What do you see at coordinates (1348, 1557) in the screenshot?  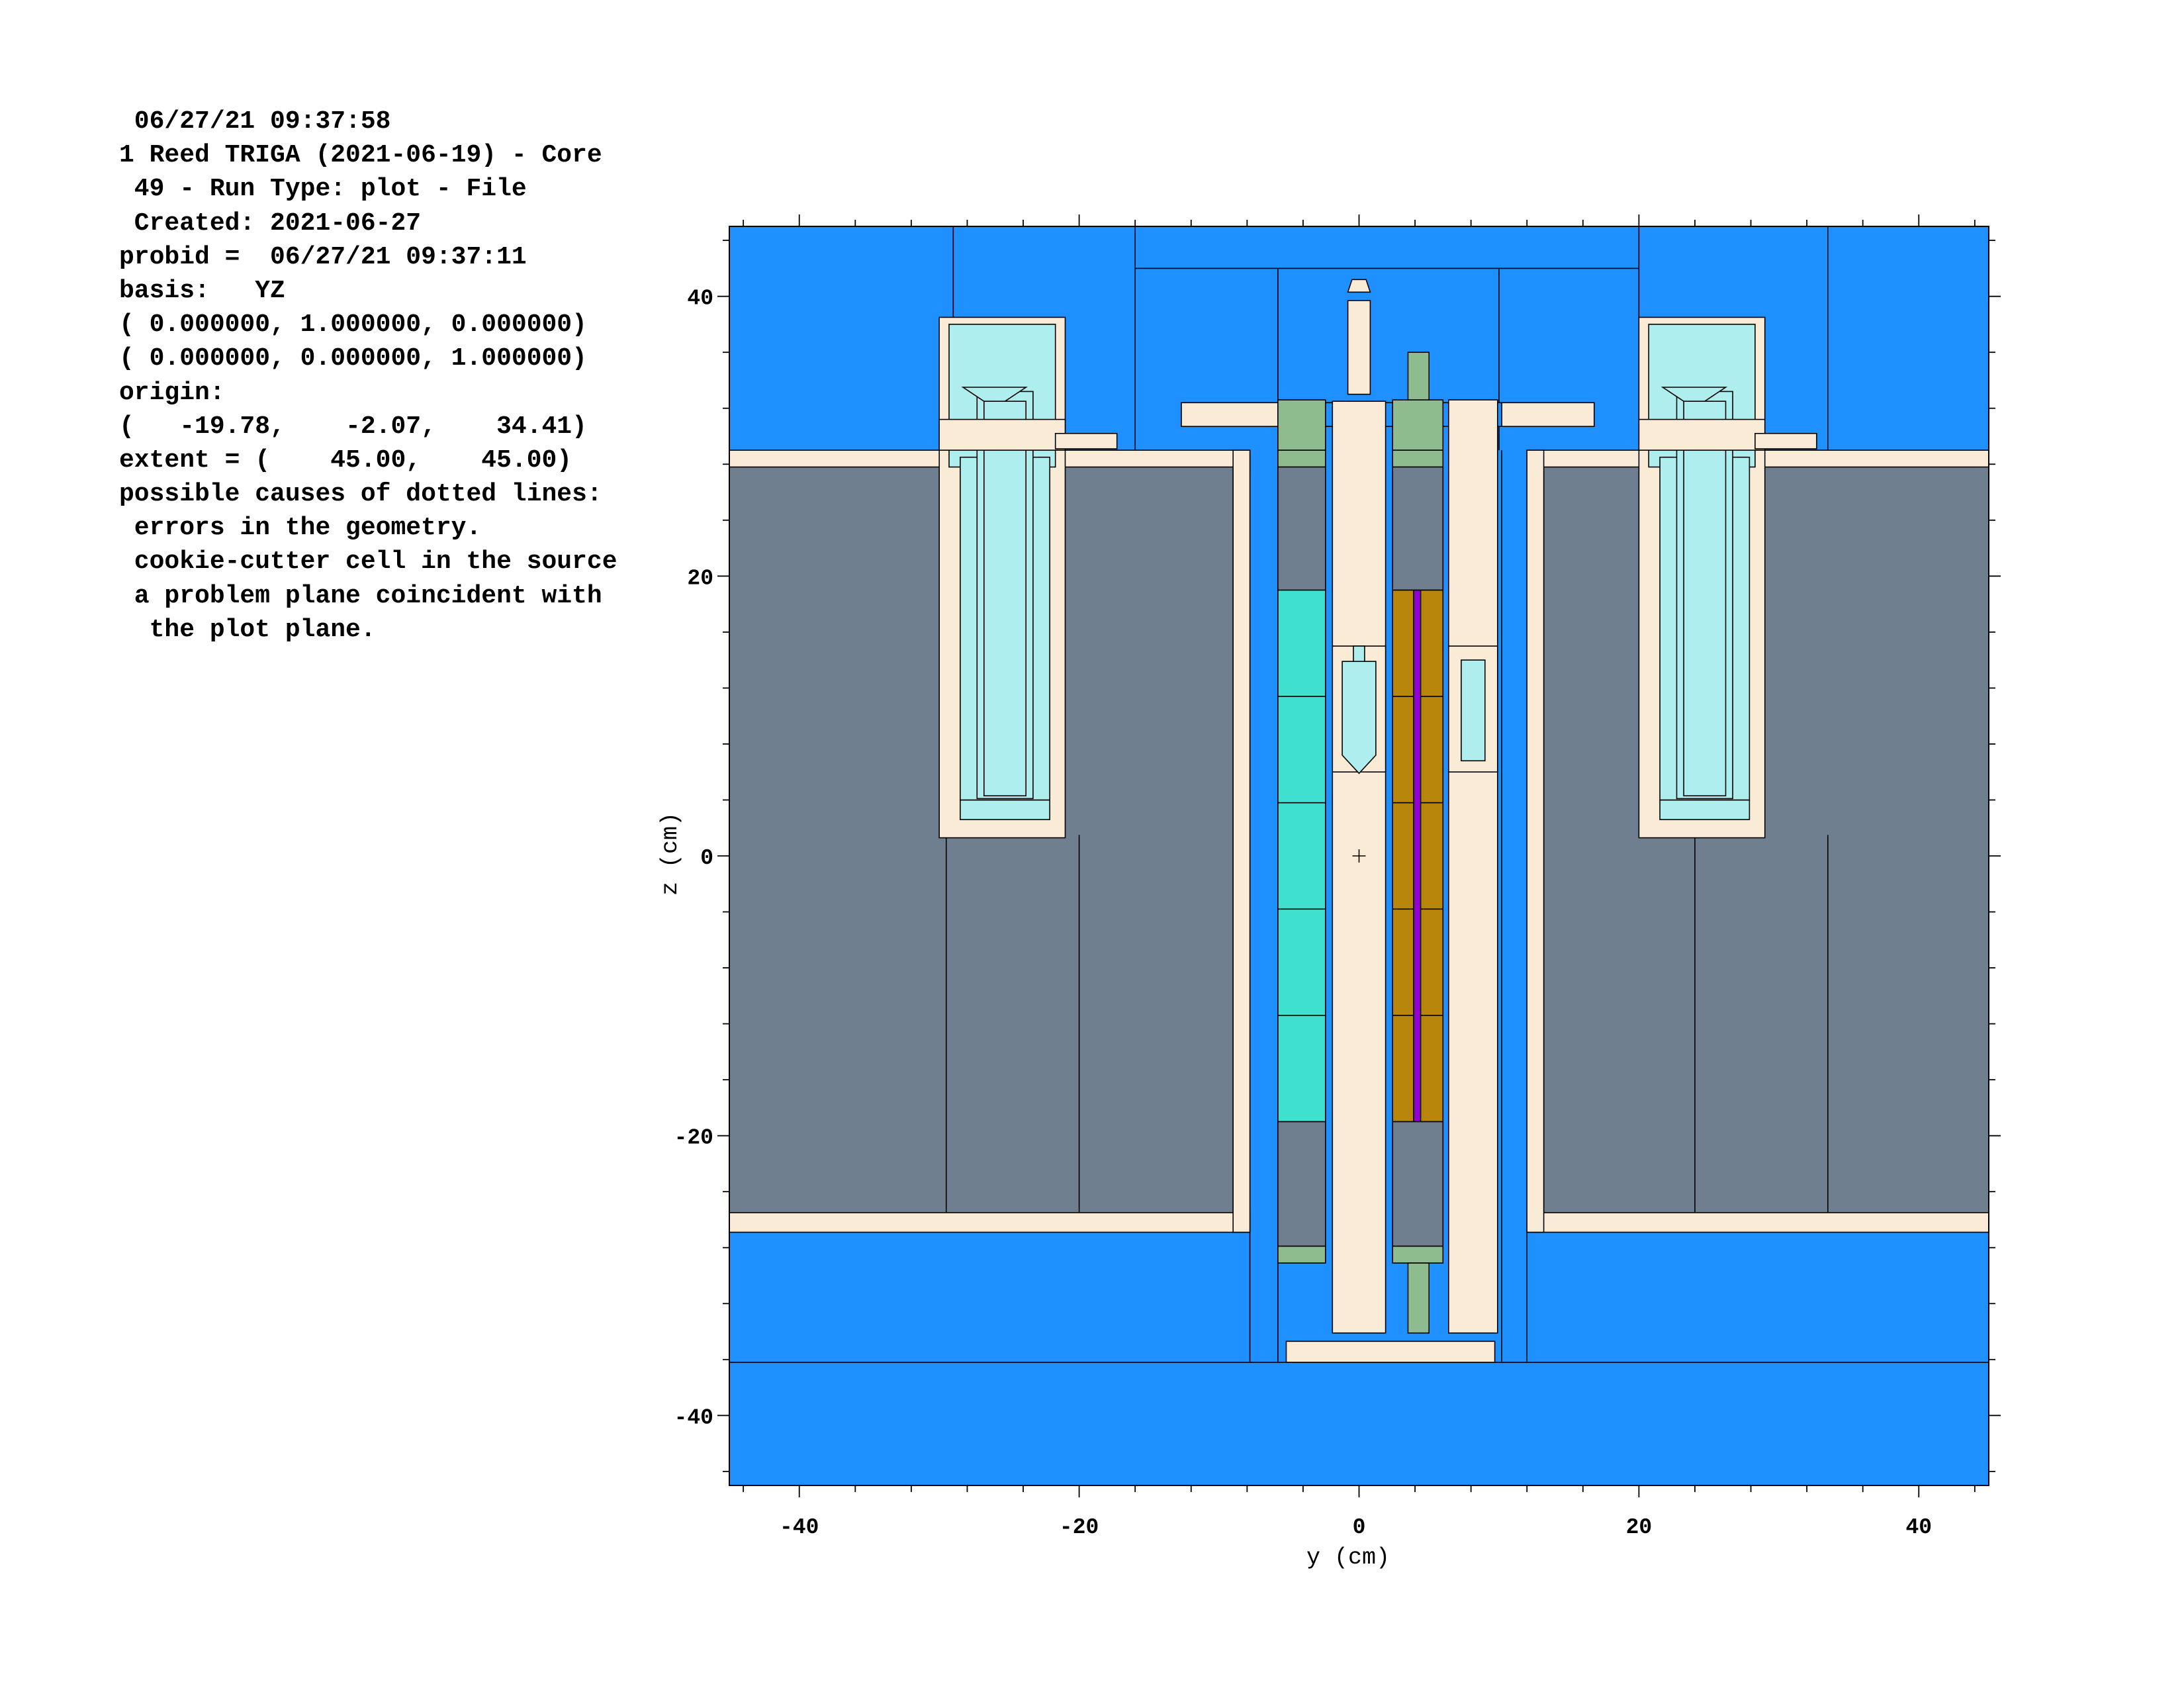 I see `x-axis-title: y (cm)` at bounding box center [1348, 1557].